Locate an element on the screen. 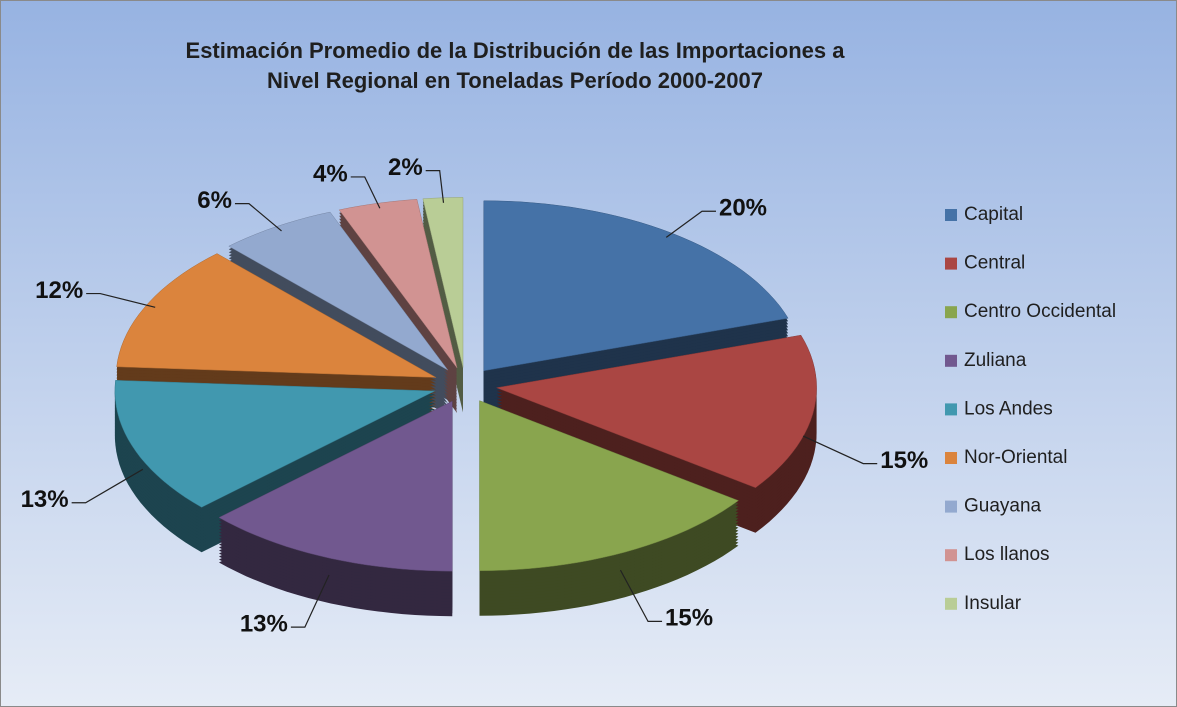 The image size is (1177, 707). data-label: 6% is located at coordinates (214, 200).